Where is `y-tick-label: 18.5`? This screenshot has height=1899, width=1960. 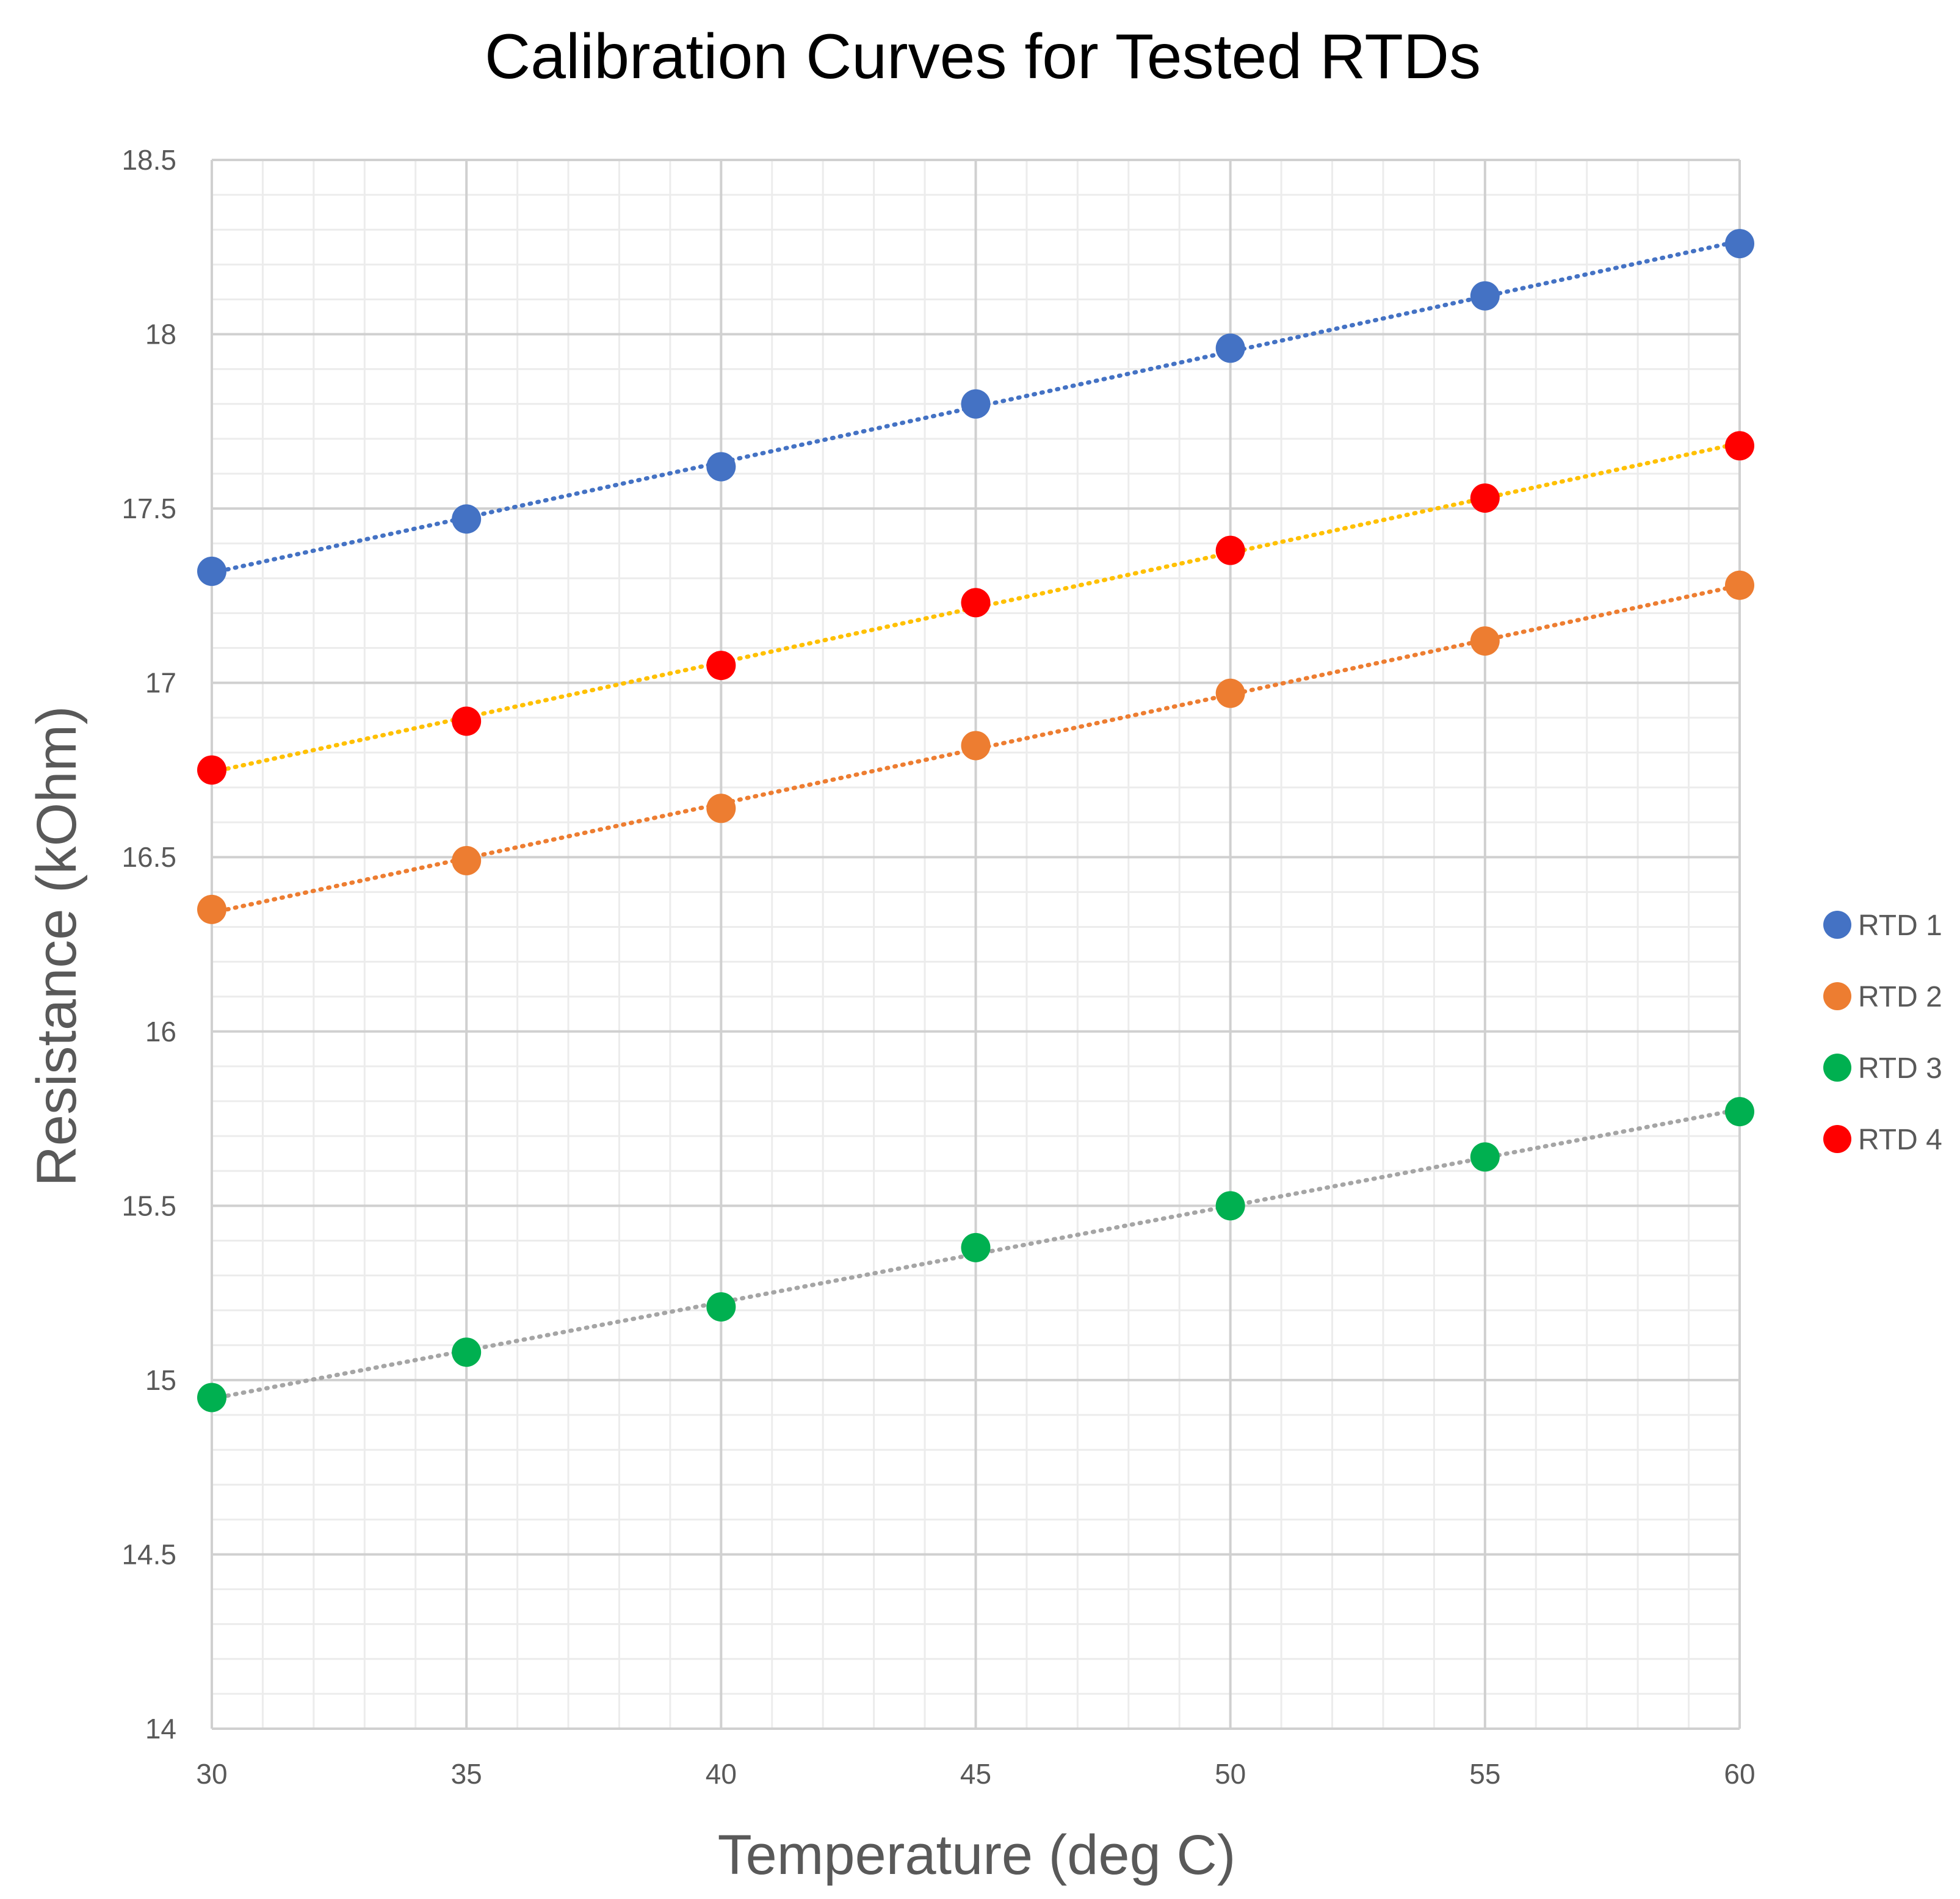 y-tick-label: 18.5 is located at coordinates (148, 160).